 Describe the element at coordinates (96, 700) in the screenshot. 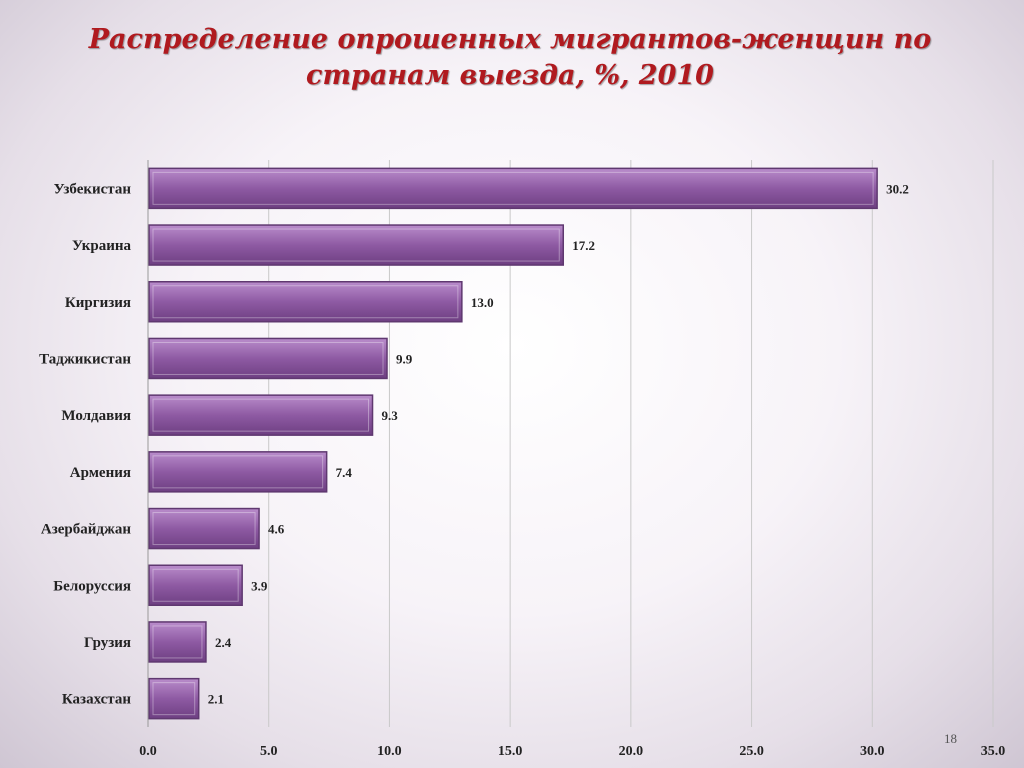

I see `category-label: Казахстан` at that location.